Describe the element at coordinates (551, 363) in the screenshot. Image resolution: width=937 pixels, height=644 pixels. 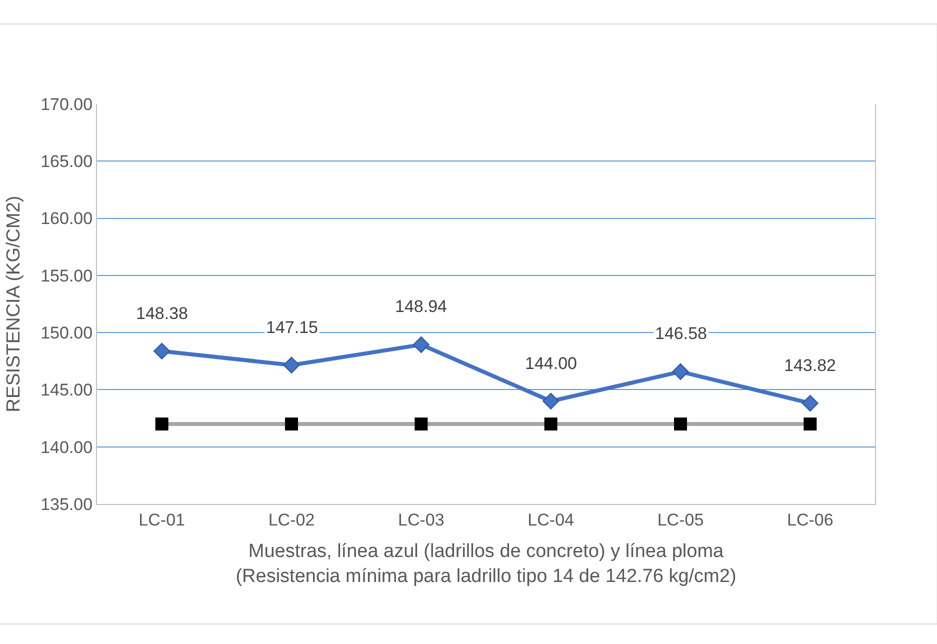
I see `data-label: 144.00` at that location.